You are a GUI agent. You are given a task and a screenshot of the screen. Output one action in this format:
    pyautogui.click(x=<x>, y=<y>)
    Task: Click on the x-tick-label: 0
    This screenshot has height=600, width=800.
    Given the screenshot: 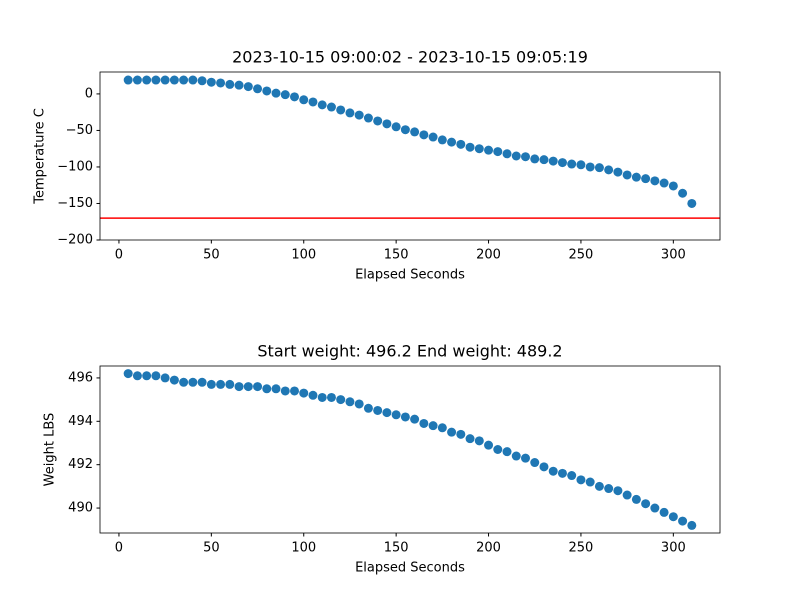 What is the action you would take?
    pyautogui.click(x=119, y=255)
    